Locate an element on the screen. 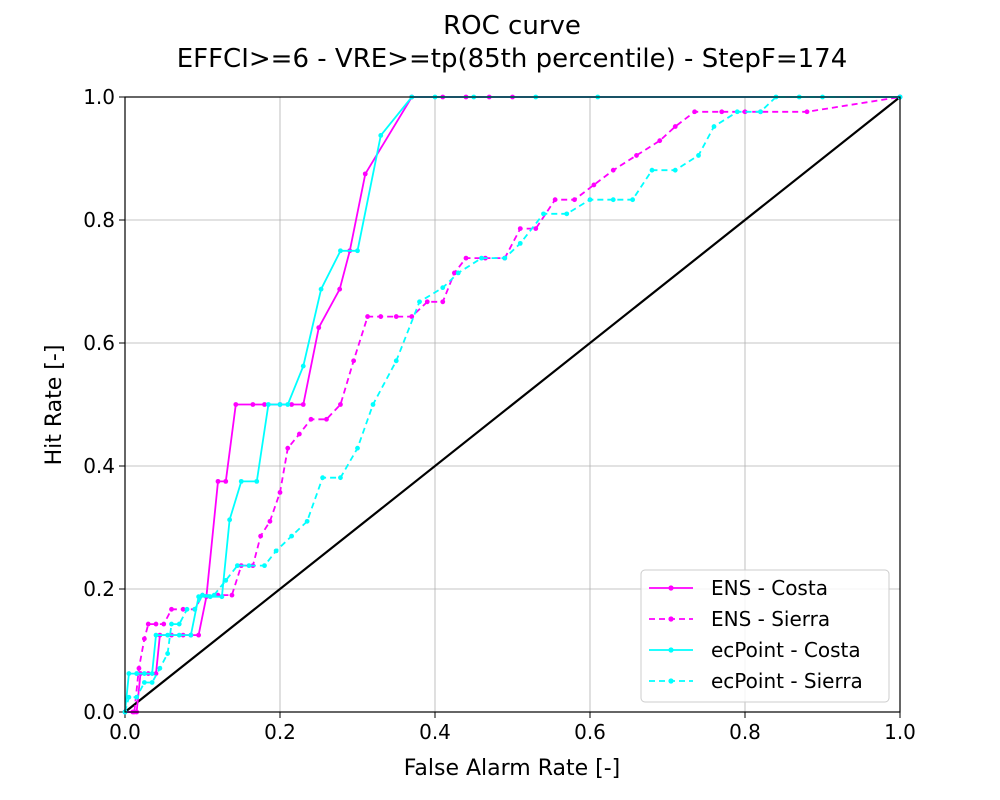 This screenshot has height=800, width=1000. y-tick-label: 0.8 is located at coordinates (99, 220).